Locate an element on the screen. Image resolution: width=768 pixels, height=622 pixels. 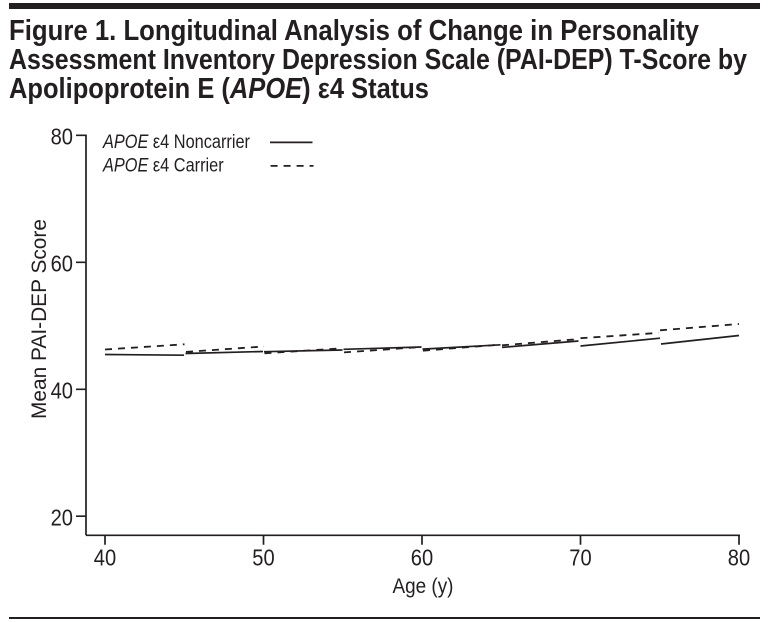
svg-text: 50 is located at coordinates (263, 557).